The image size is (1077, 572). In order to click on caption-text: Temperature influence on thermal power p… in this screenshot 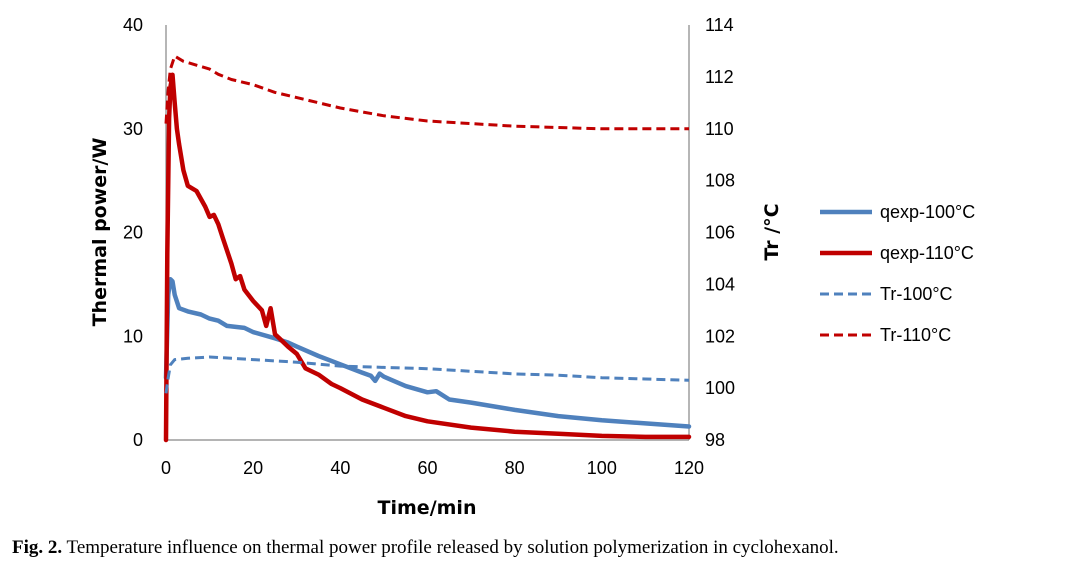, I will do `click(450, 547)`.